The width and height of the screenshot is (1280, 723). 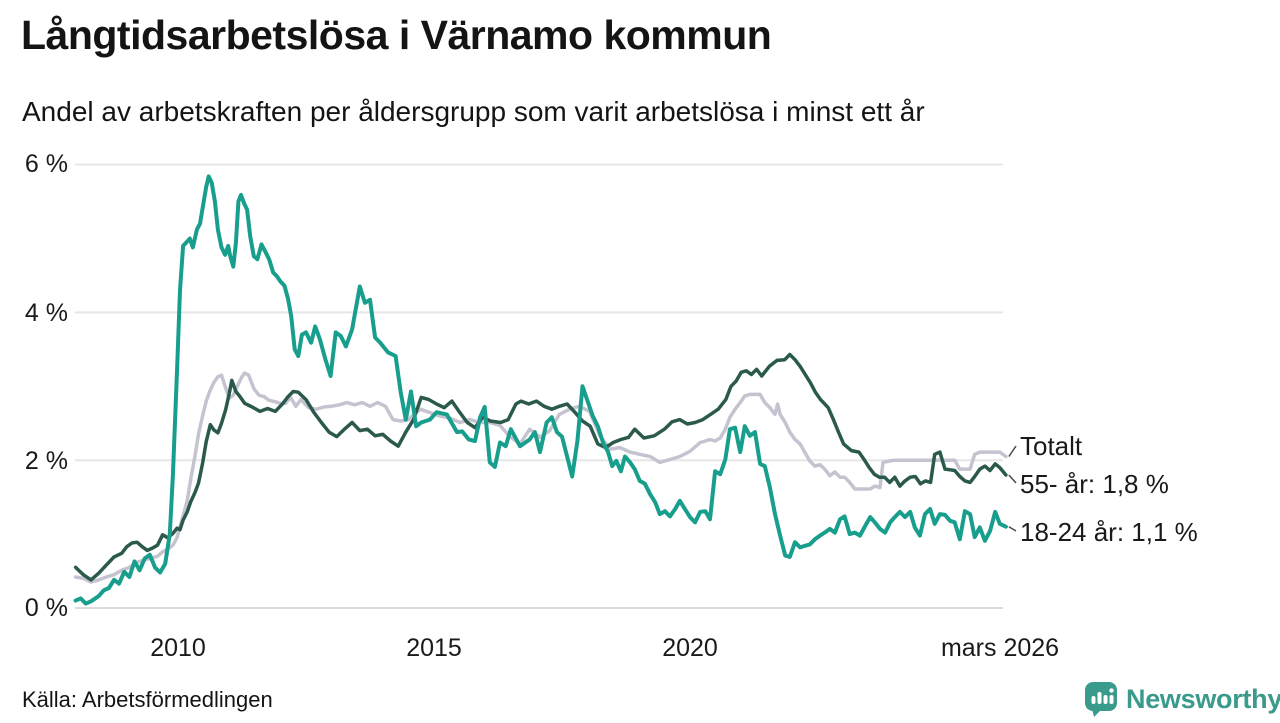 What do you see at coordinates (1203, 698) in the screenshot?
I see `newsworthy-logo-text: Newsworthy` at bounding box center [1203, 698].